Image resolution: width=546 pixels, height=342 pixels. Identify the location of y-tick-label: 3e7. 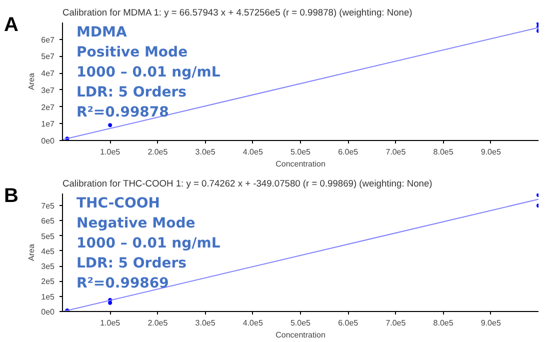
(48, 90).